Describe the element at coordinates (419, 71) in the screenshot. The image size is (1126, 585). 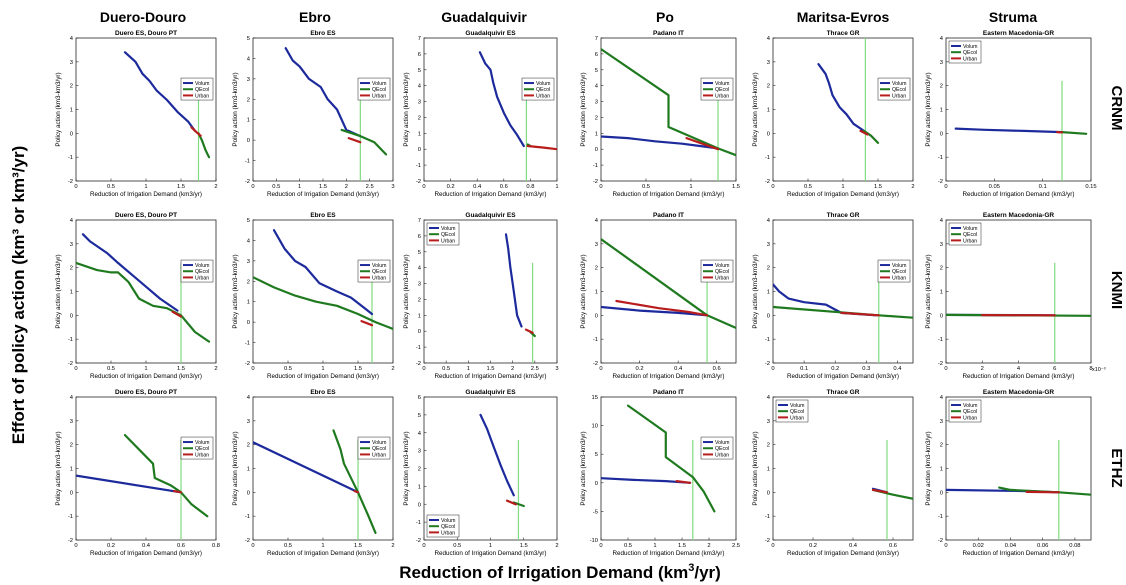
I see `y-tick-label: 5` at that location.